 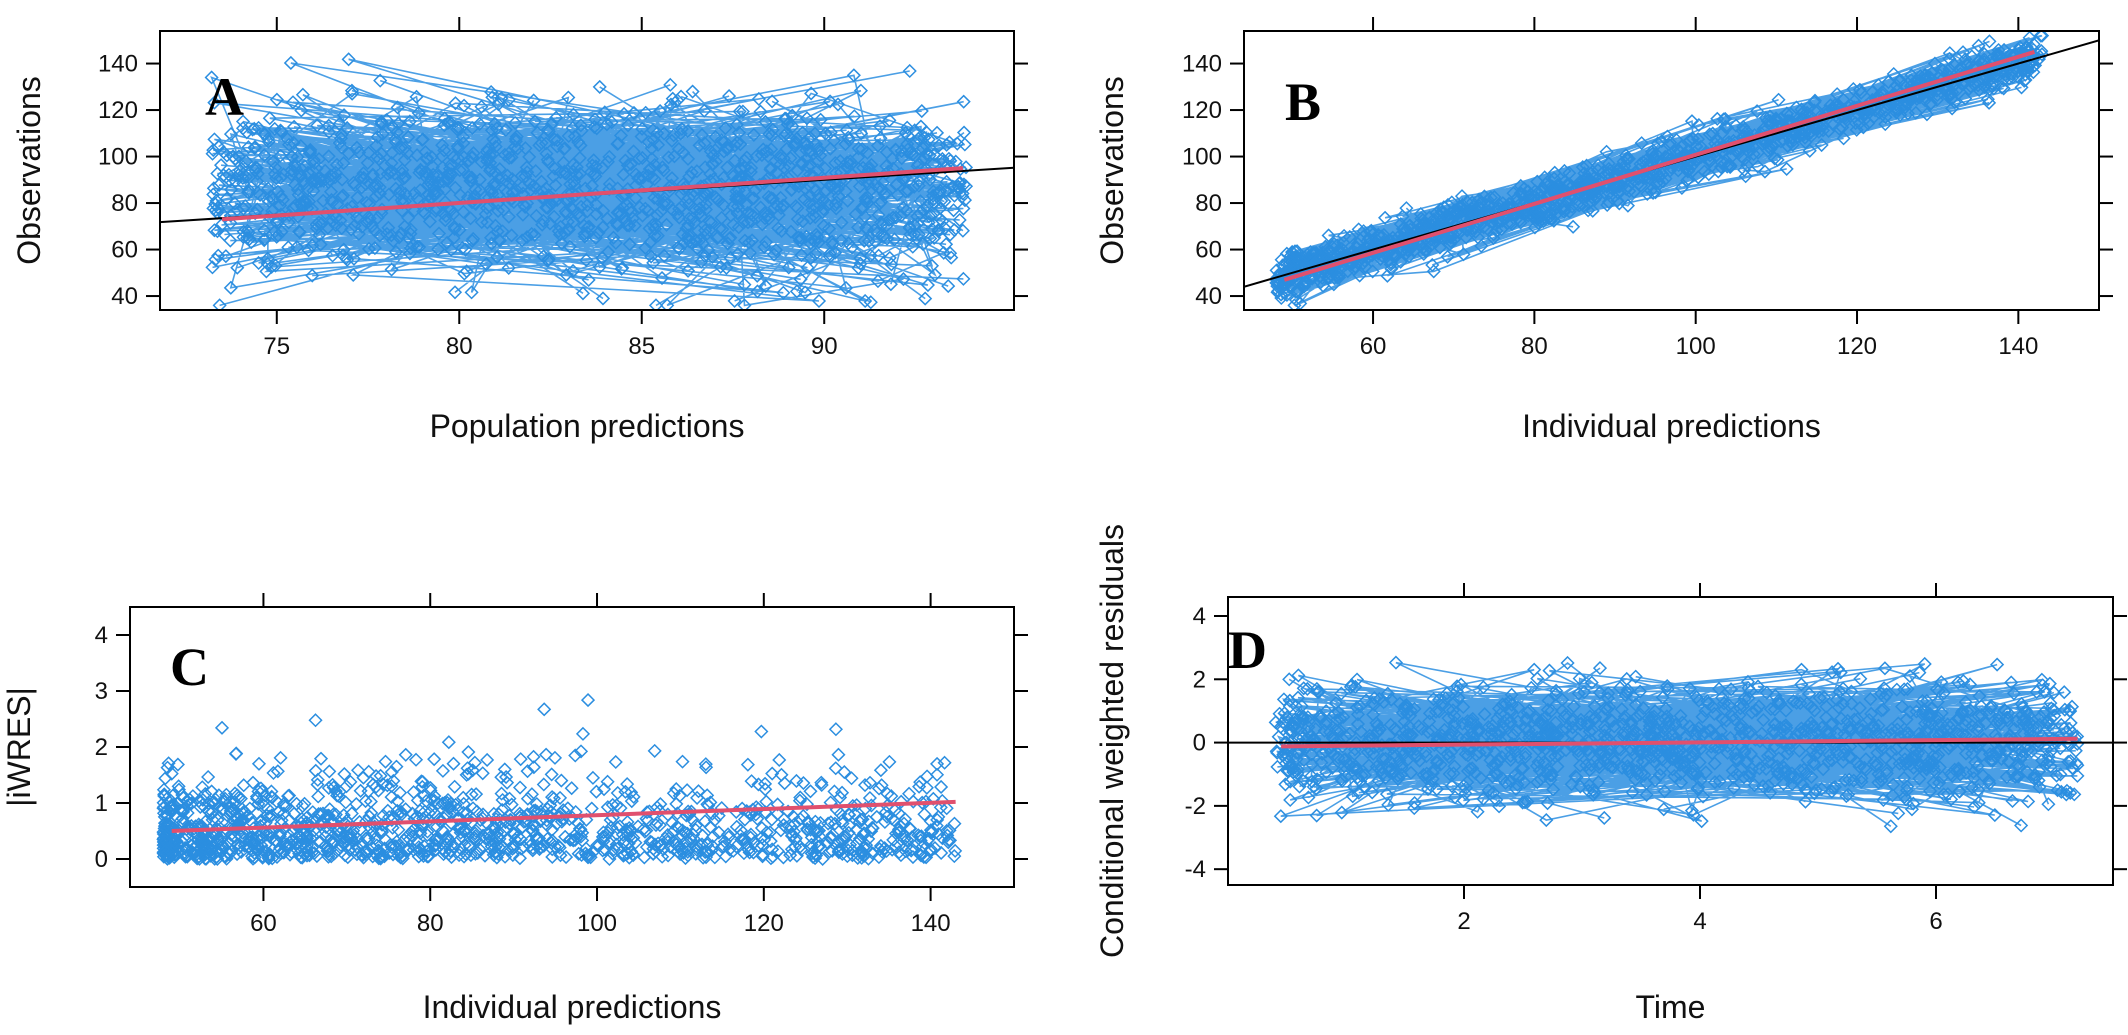 I want to click on x-axis-title: Individual predictions, so click(x=1671, y=426).